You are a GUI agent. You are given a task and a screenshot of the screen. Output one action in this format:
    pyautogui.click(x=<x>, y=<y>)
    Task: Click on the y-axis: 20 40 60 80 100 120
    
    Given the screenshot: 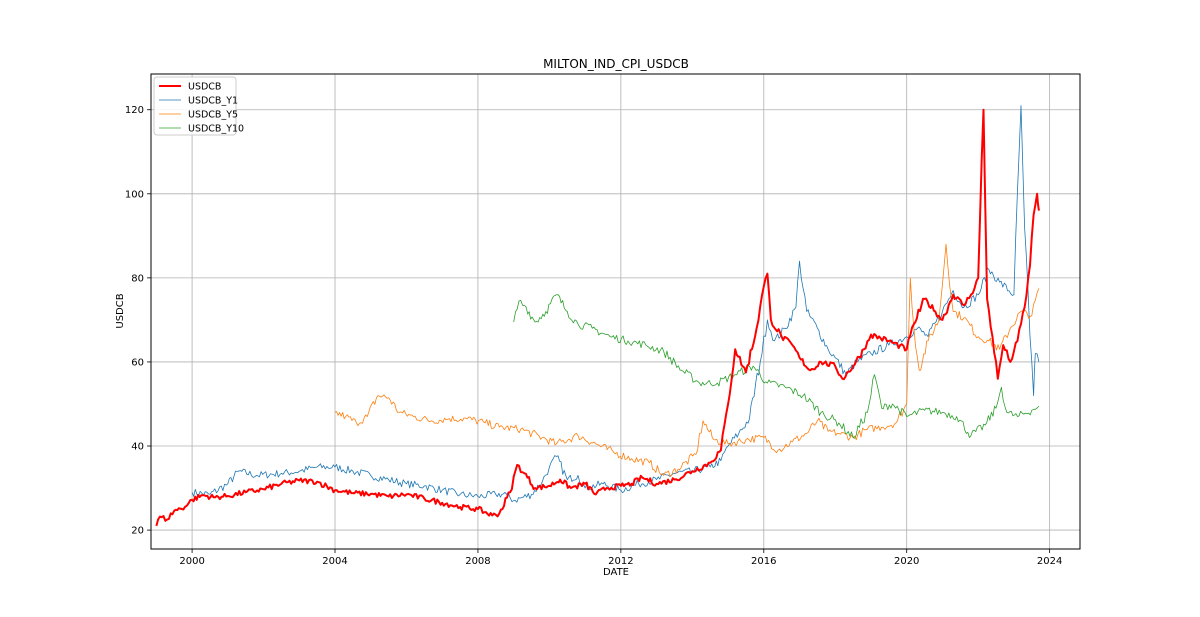 What is the action you would take?
    pyautogui.click(x=138, y=321)
    